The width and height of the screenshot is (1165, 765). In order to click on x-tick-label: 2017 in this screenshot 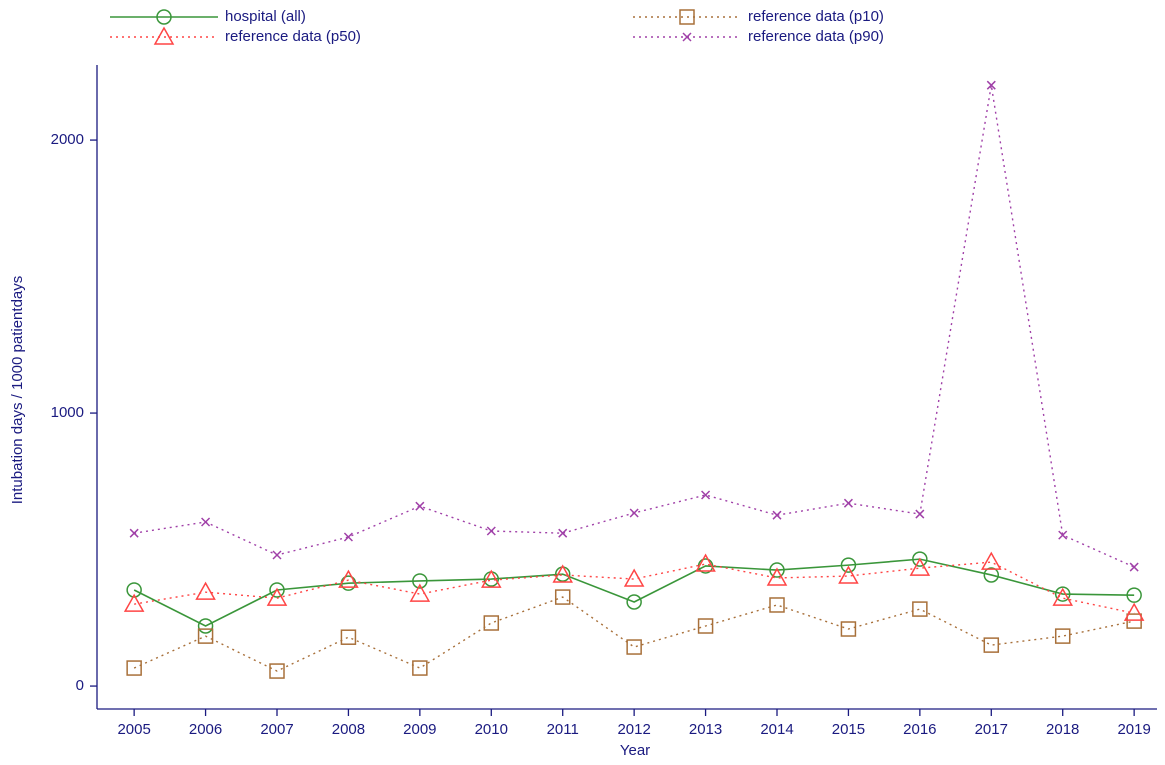, I will do `click(991, 729)`.